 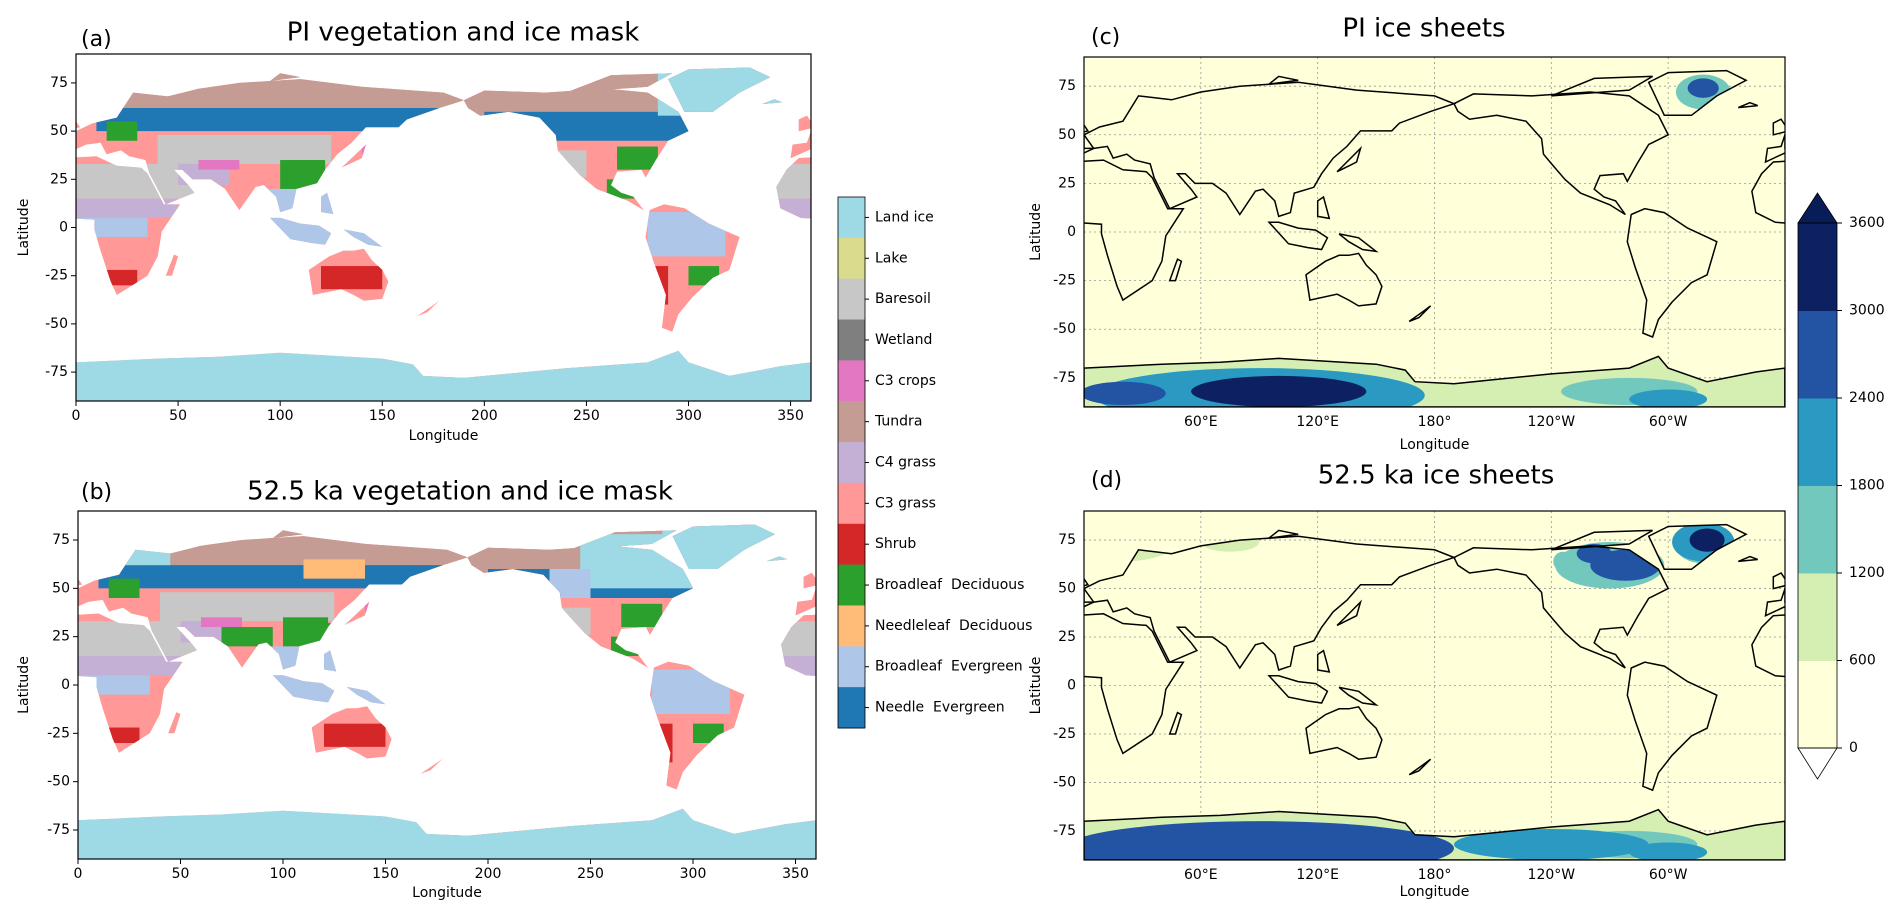 I want to click on panel-title: 52.5 ka ice sheets, so click(x=1436, y=476).